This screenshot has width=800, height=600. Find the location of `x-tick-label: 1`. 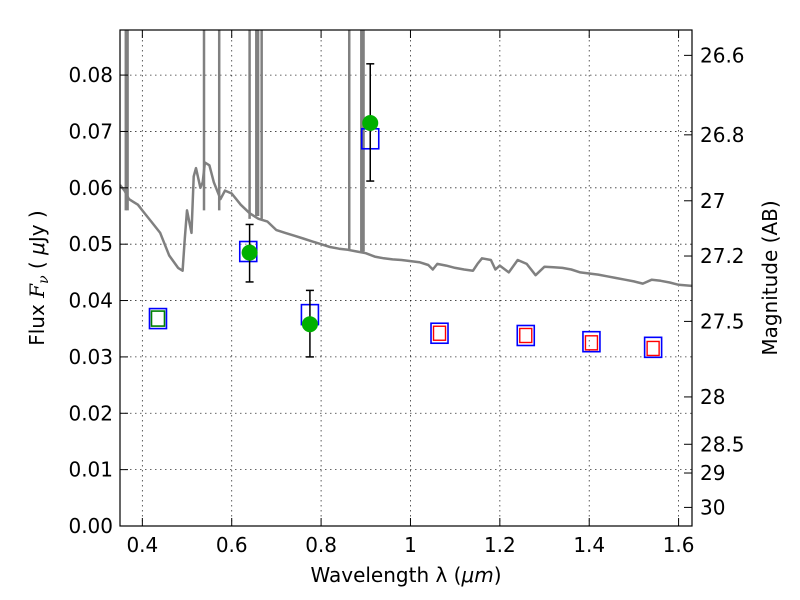

x-tick-label: 1 is located at coordinates (410, 545).